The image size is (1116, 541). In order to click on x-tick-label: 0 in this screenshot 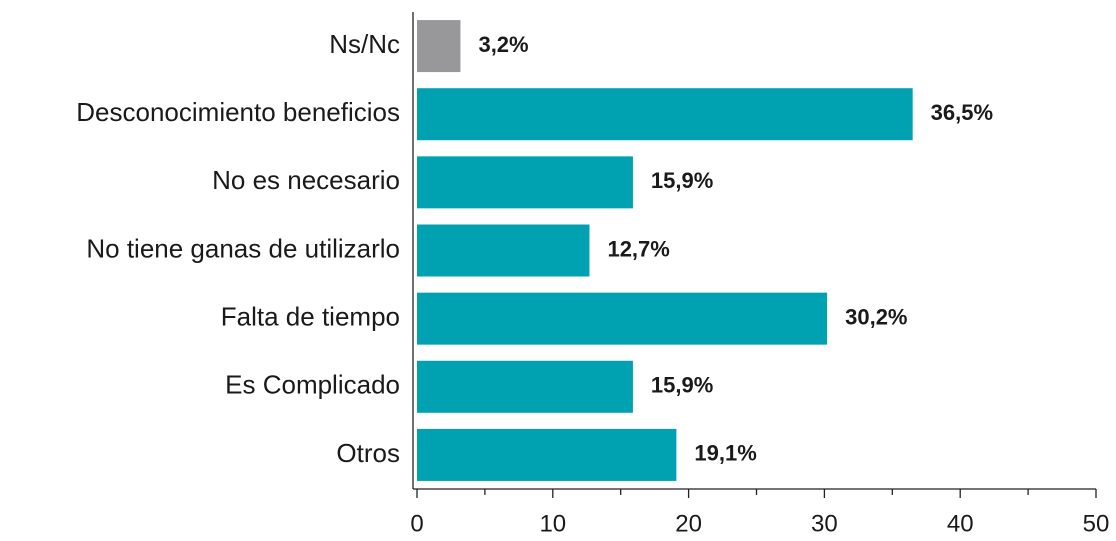, I will do `click(416, 523)`.